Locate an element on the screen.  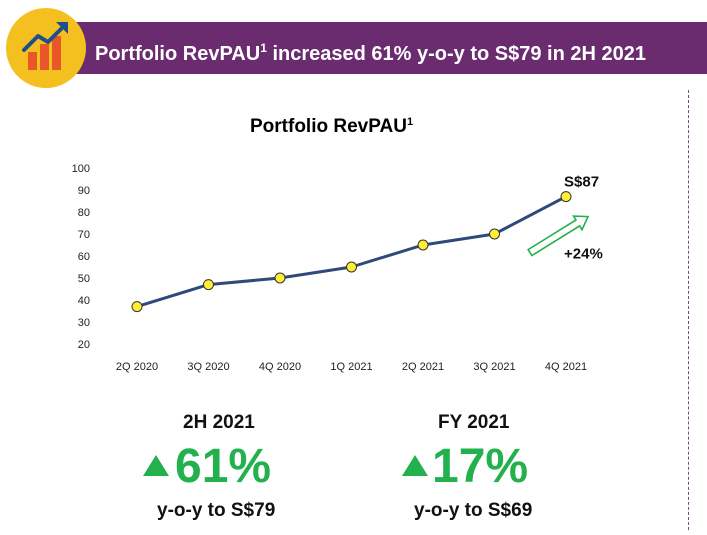
growth-chart-icon is located at coordinates (46, 48).